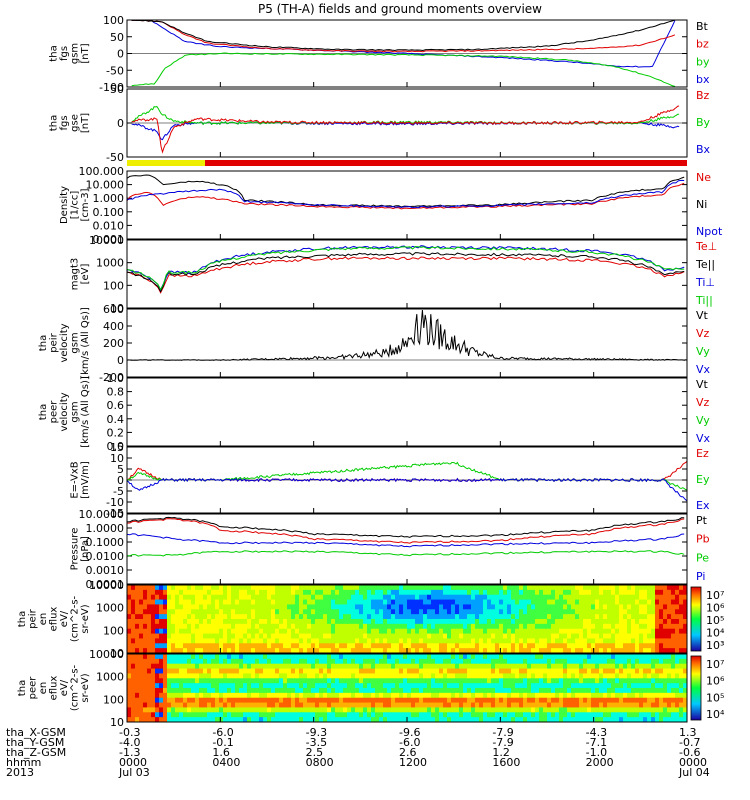 The image size is (750, 800). Describe the element at coordinates (75, 53) in the screenshot. I see `ylabel-line: gsm` at that location.